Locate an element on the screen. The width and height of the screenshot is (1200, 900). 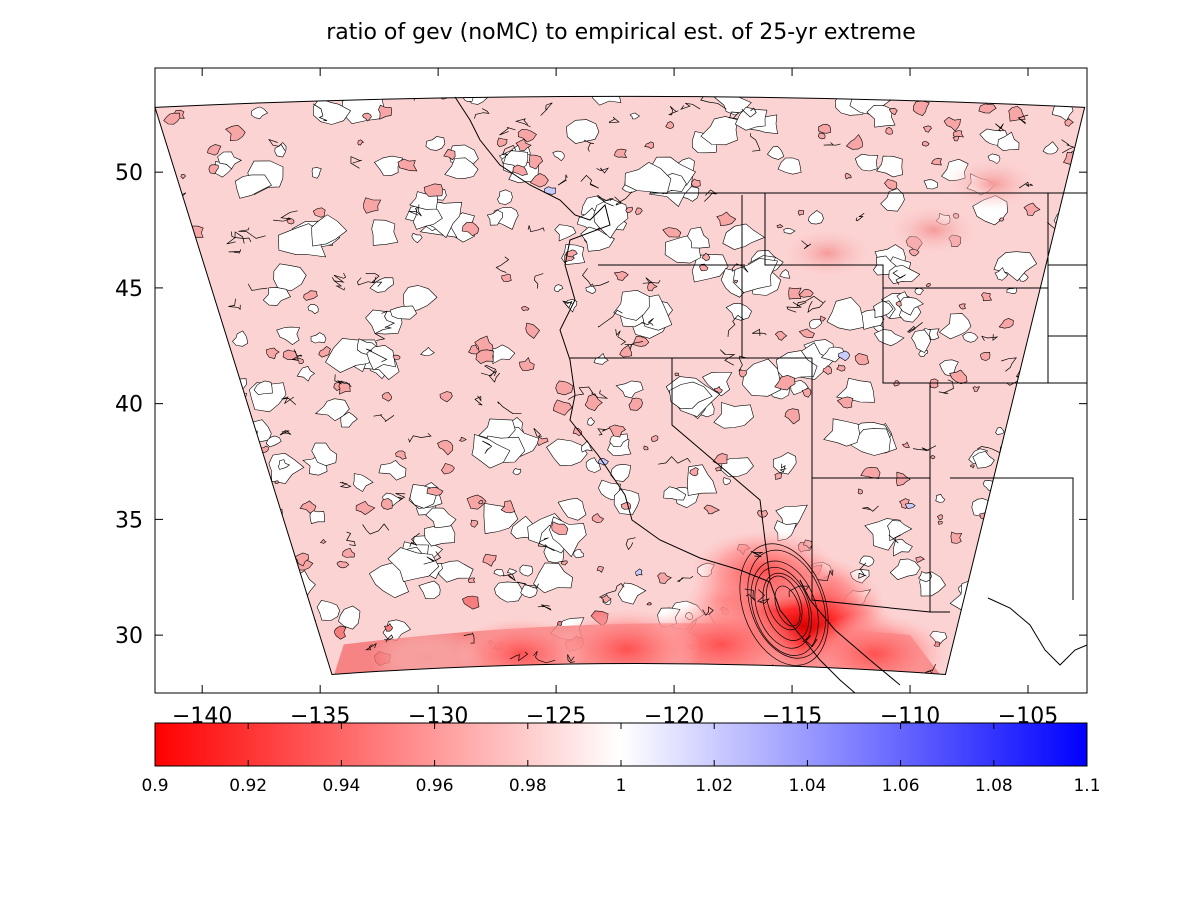
colorbar-tick-label: 1.04 is located at coordinates (807, 786).